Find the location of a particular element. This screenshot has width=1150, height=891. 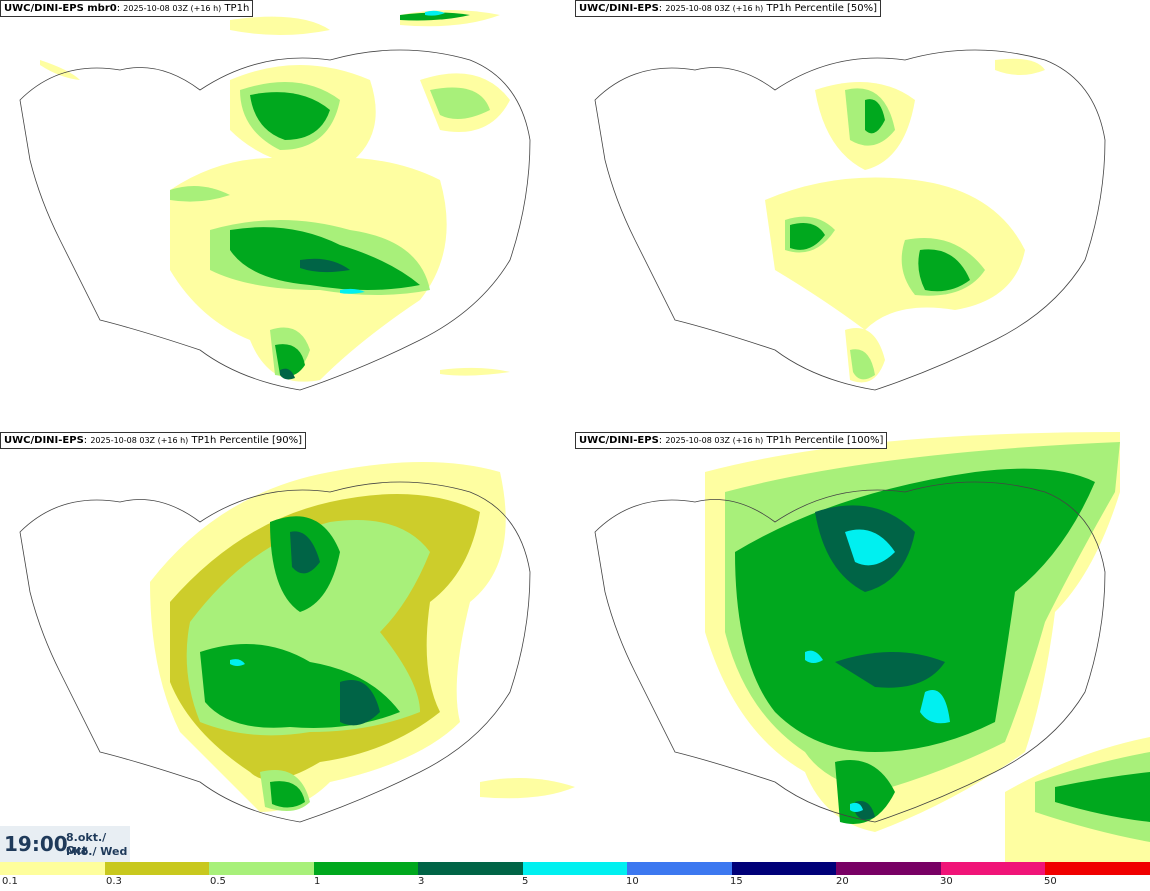

valid-time-box: 19:00 8.okt./ Oct Mið./ Wed is located at coordinates (65, 844).